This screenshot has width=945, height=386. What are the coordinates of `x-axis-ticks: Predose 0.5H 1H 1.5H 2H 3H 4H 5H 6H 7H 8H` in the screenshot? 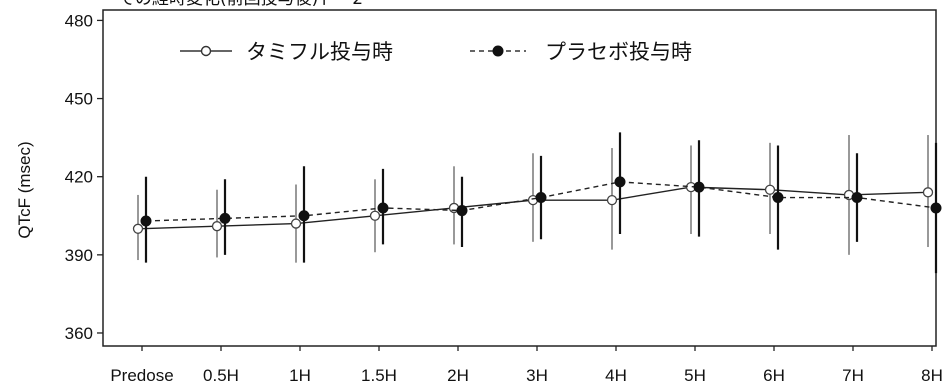 It's located at (526, 365).